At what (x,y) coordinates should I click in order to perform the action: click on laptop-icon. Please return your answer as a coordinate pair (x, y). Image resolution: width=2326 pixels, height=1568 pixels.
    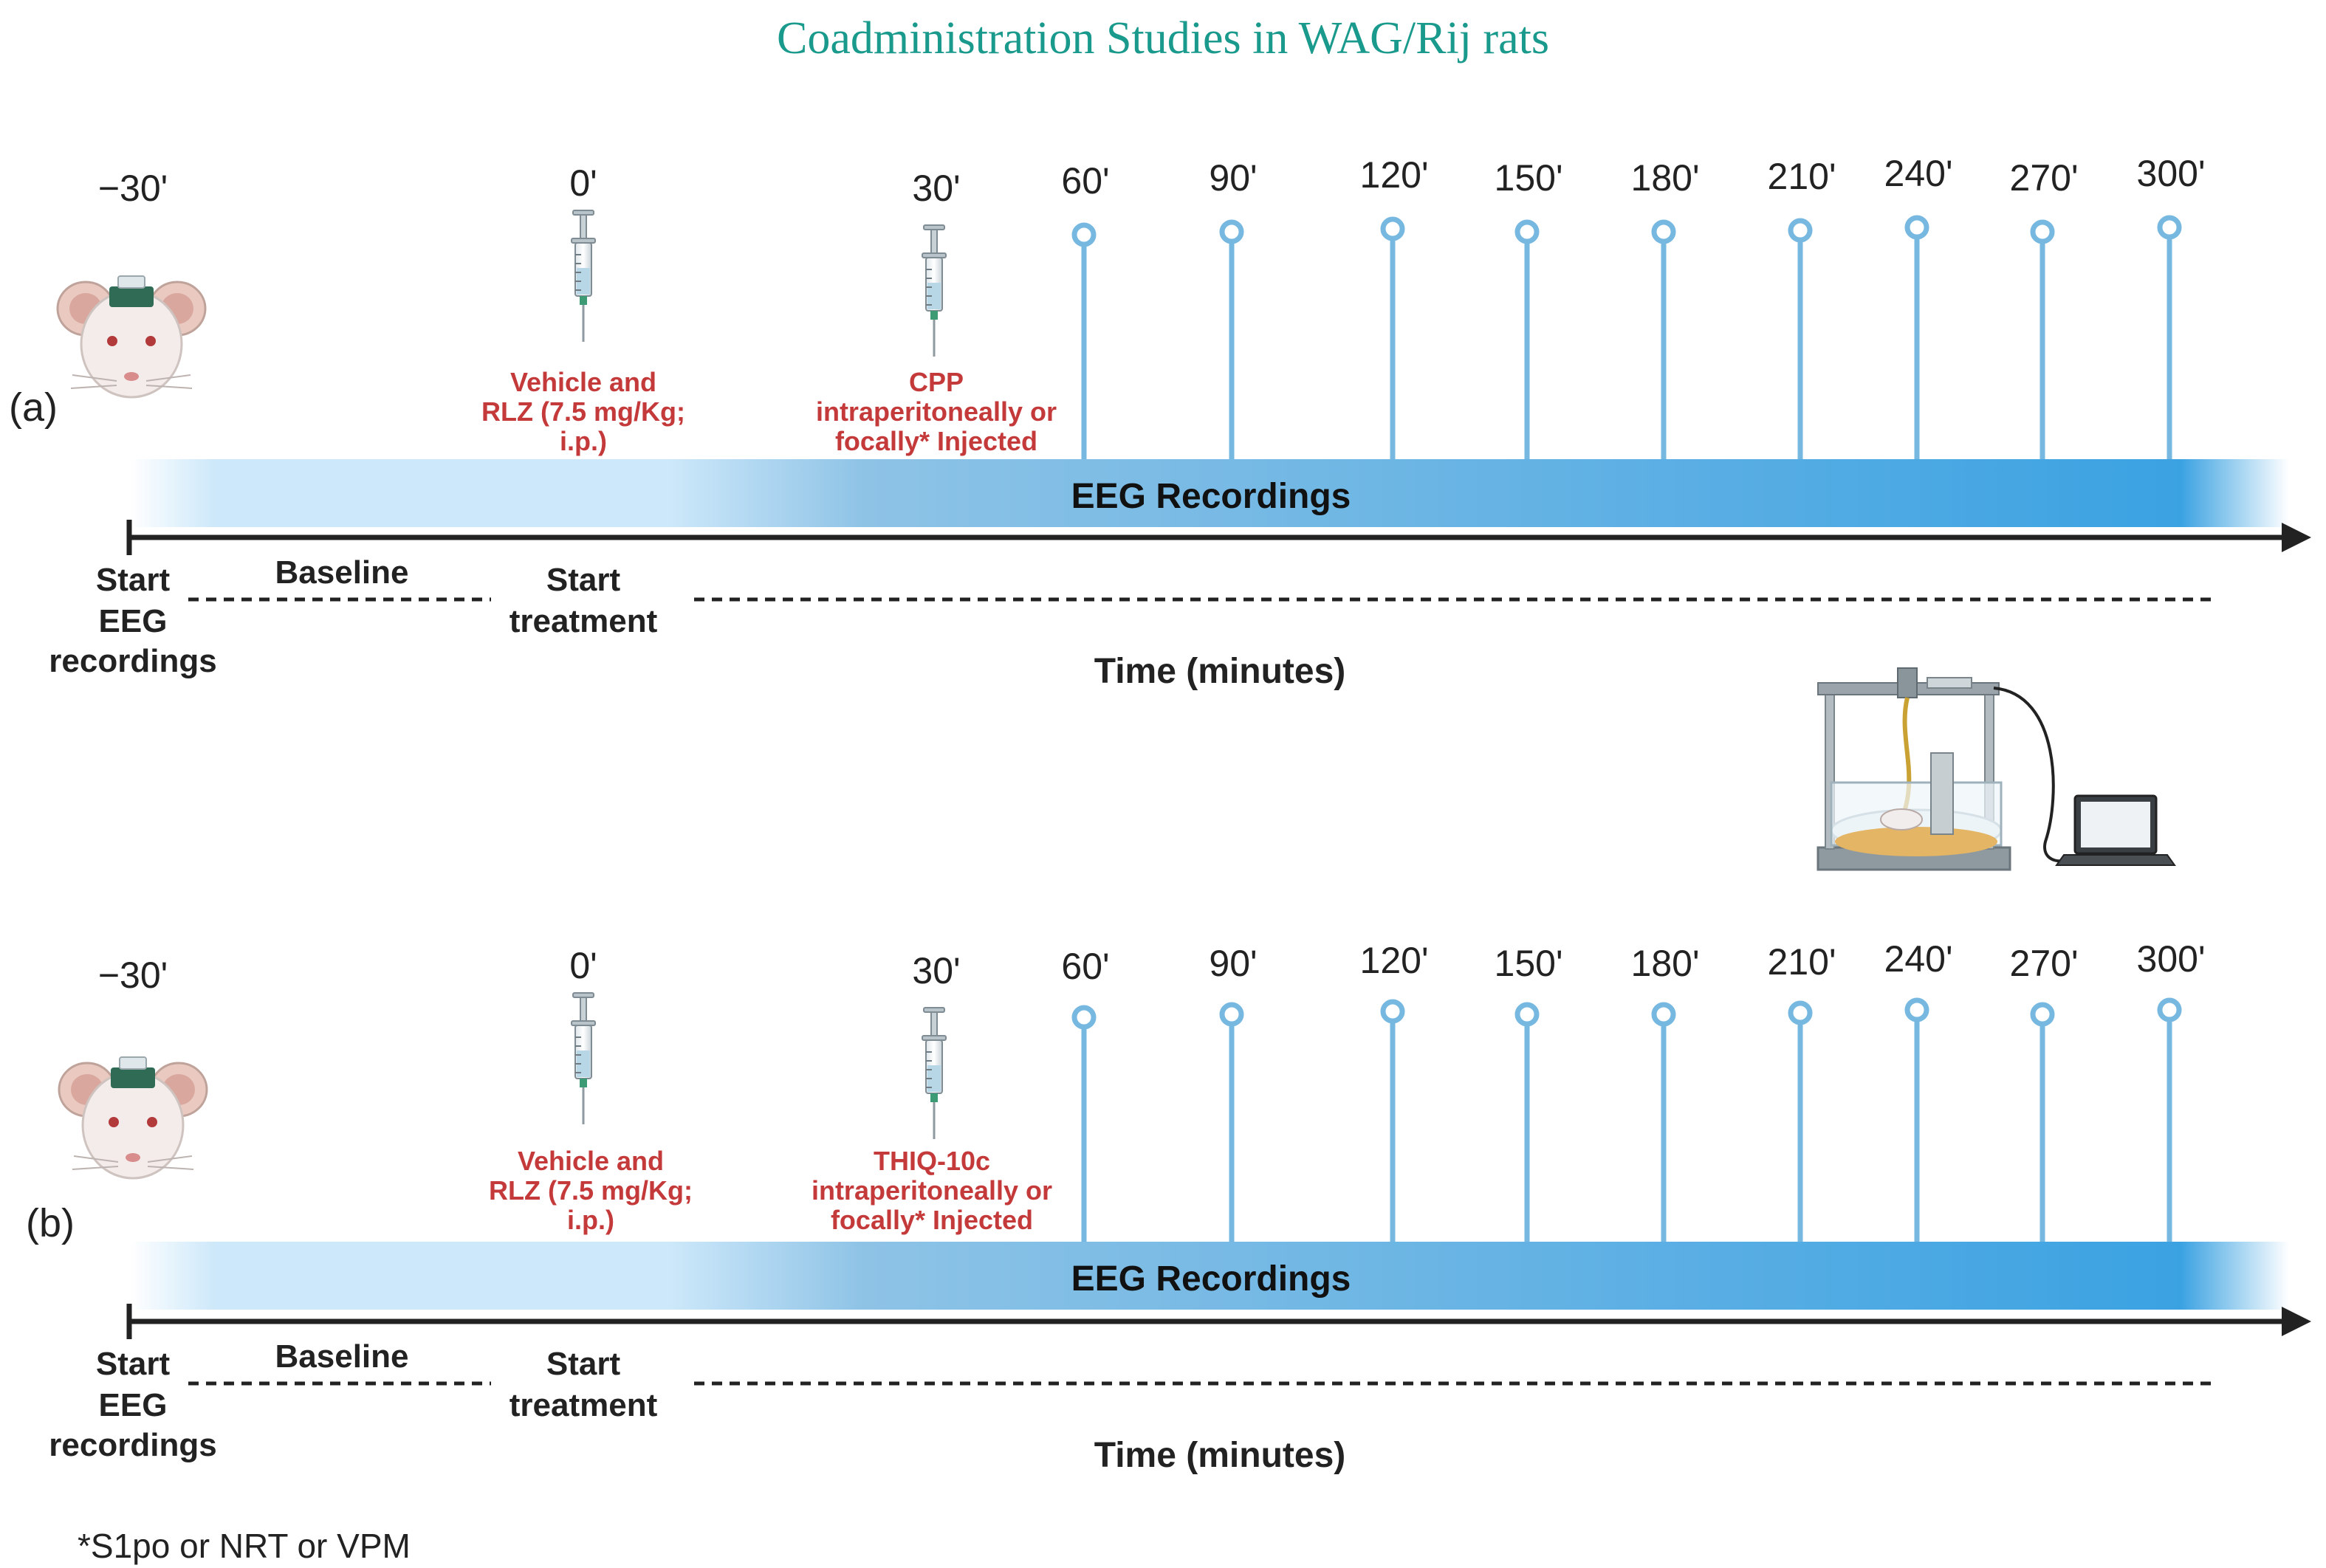
    Looking at the image, I should click on (2115, 830).